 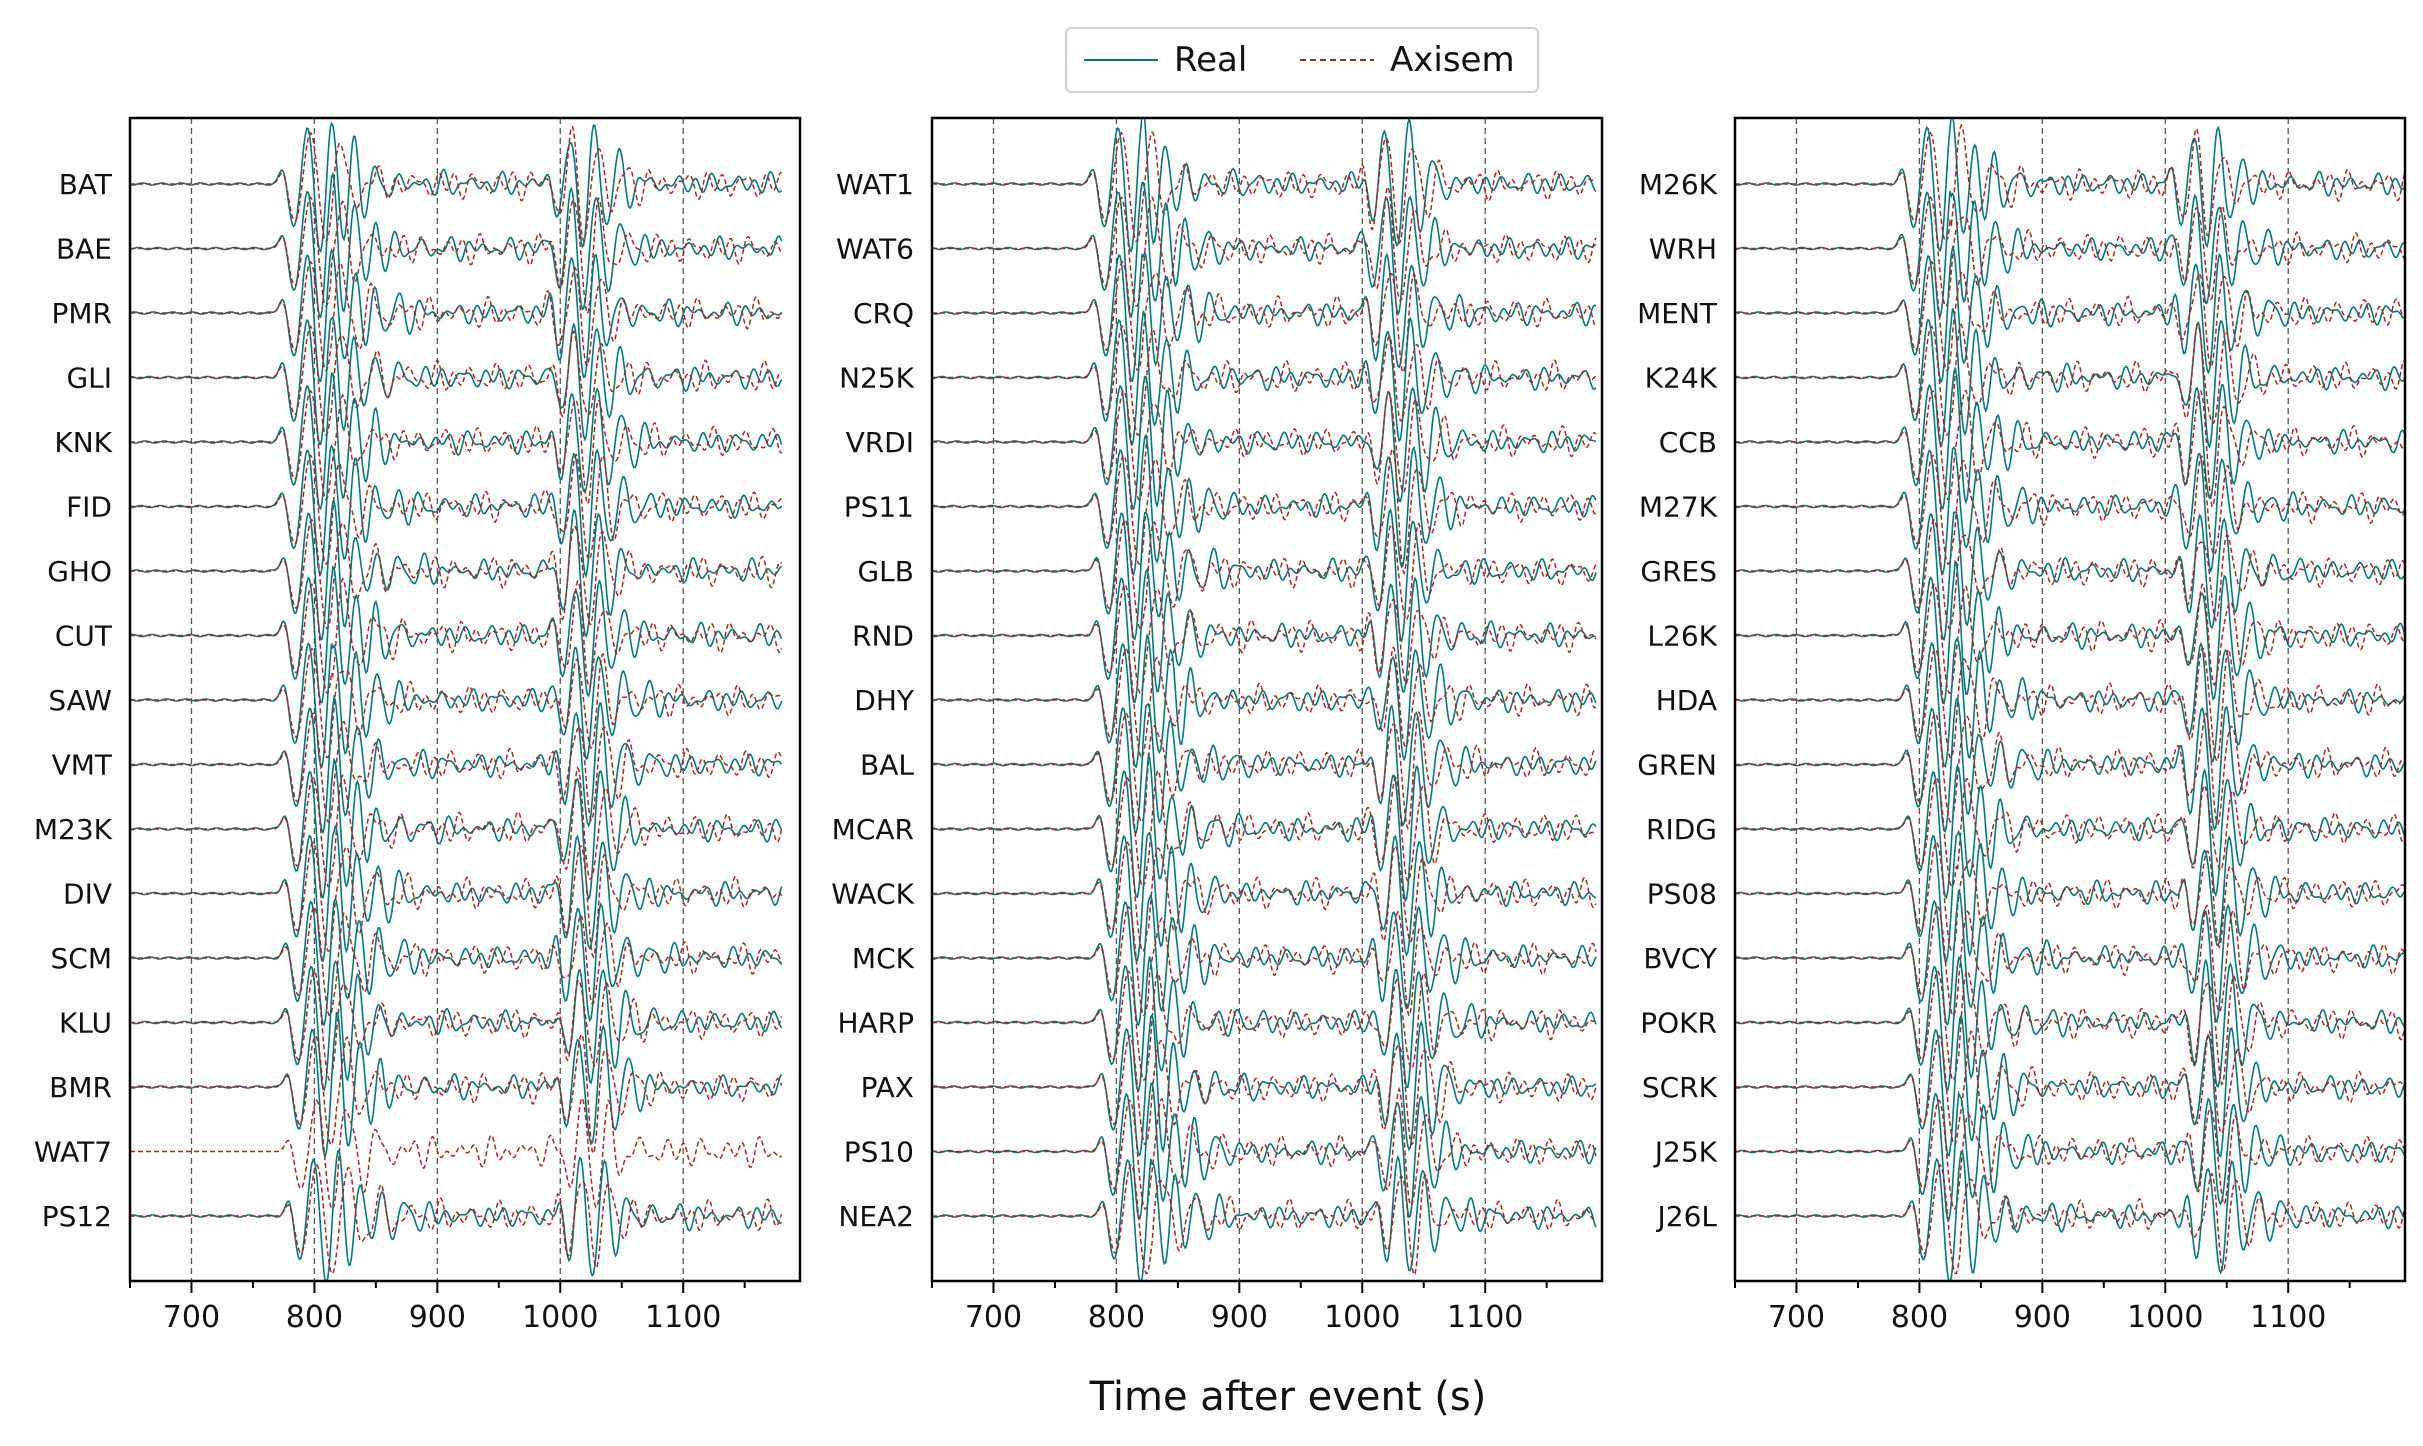 I want to click on x-axis-label: Time after event (s), so click(x=1288, y=1397).